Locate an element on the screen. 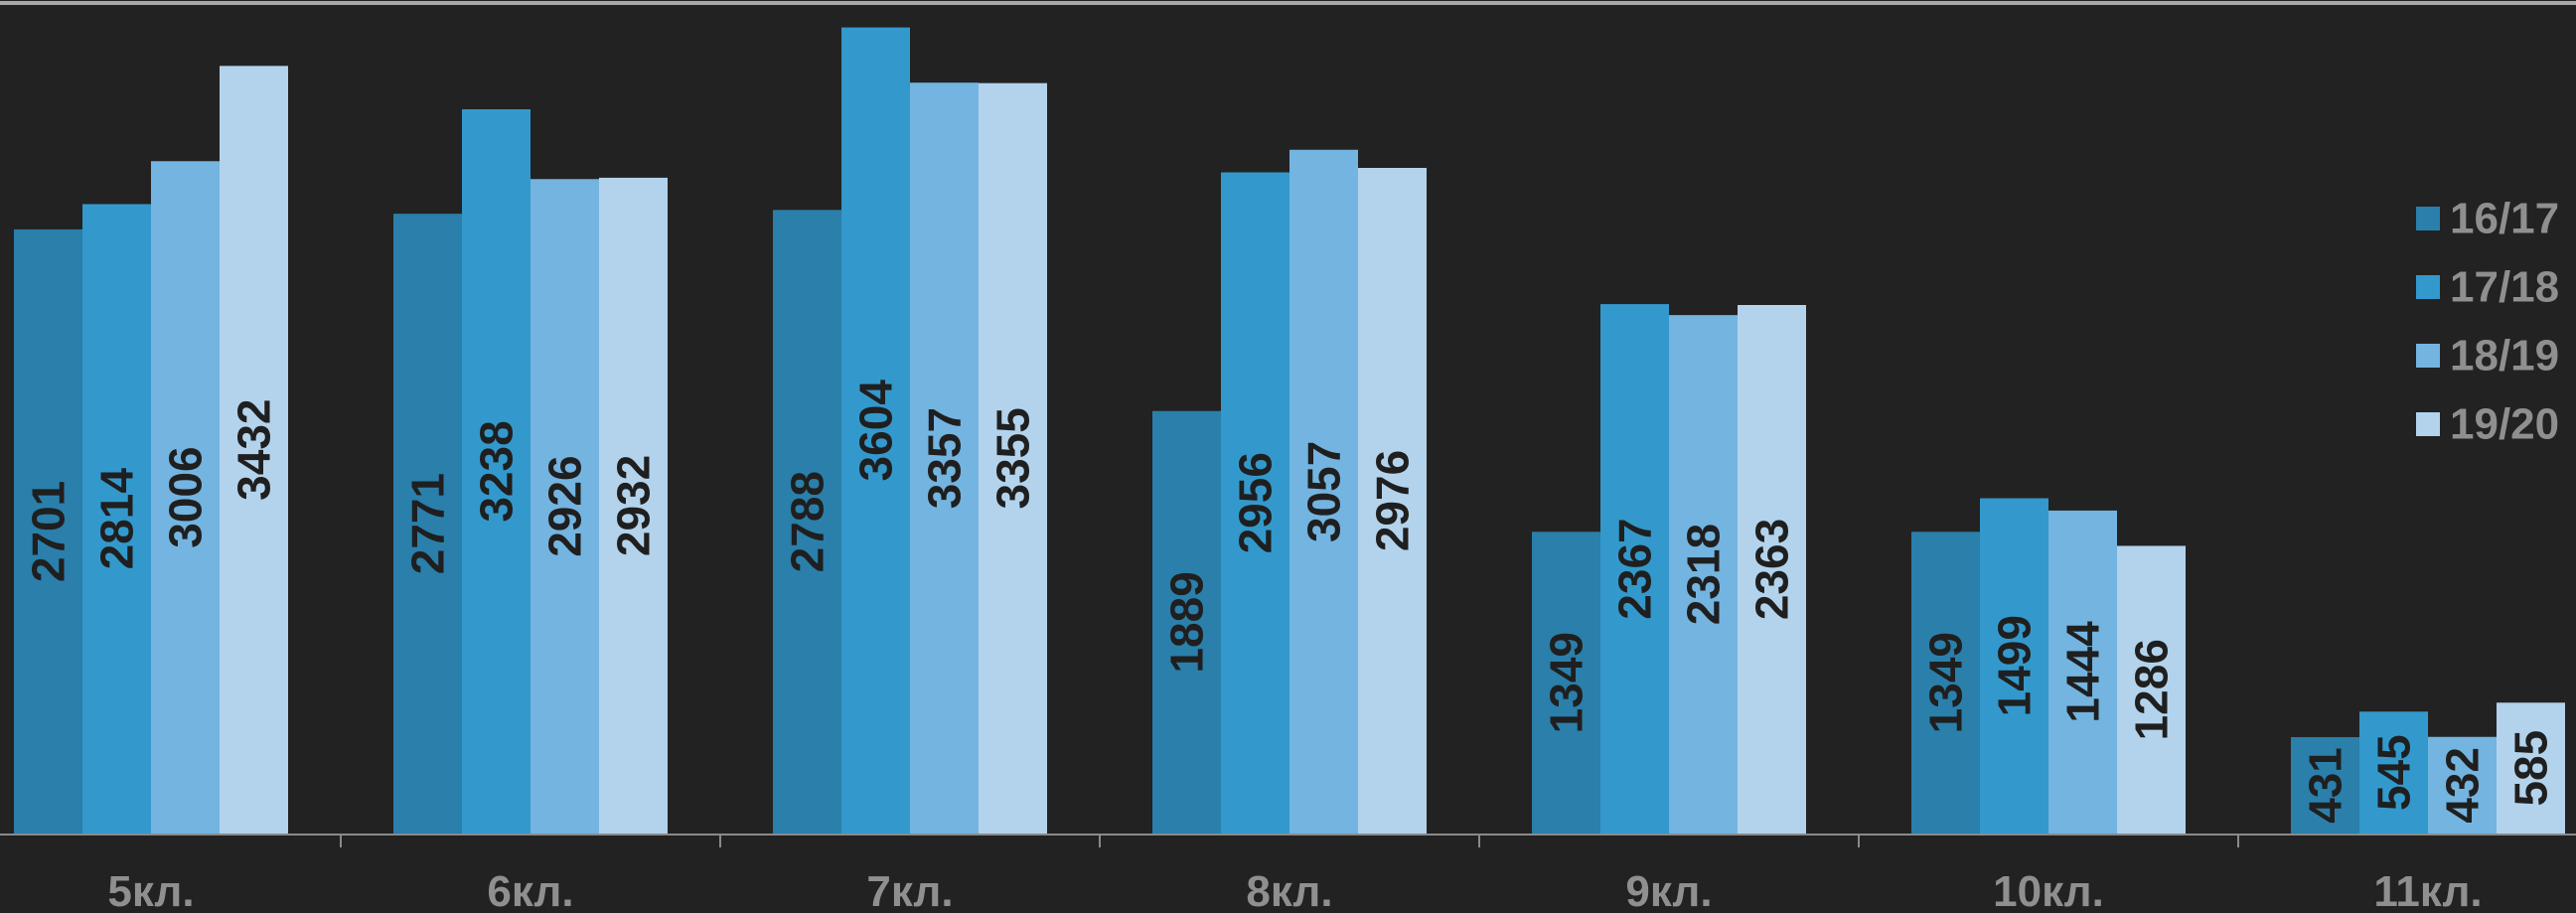  bar-value-label: 585 is located at coordinates (2531, 768).